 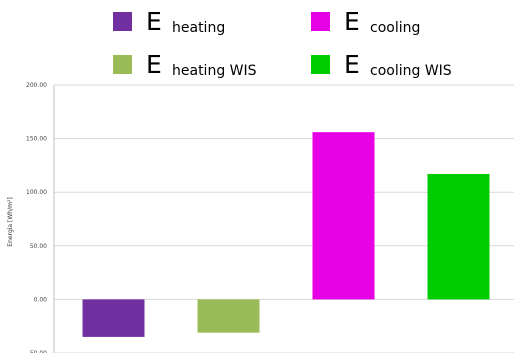 What do you see at coordinates (458, 236) in the screenshot?
I see `bar-cooling-wis` at bounding box center [458, 236].